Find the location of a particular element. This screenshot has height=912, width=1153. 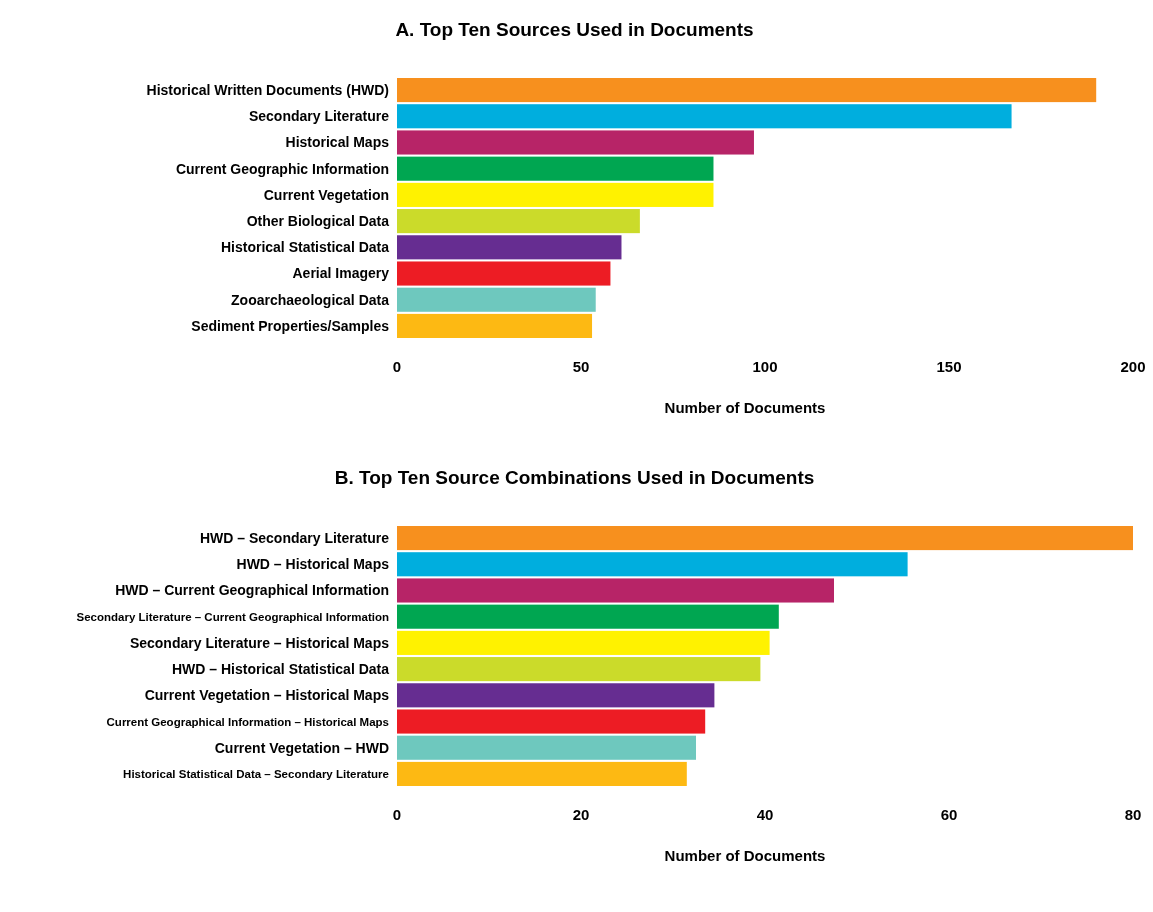

y-tick-label: Secondary Literature is located at coordinates (319, 116).